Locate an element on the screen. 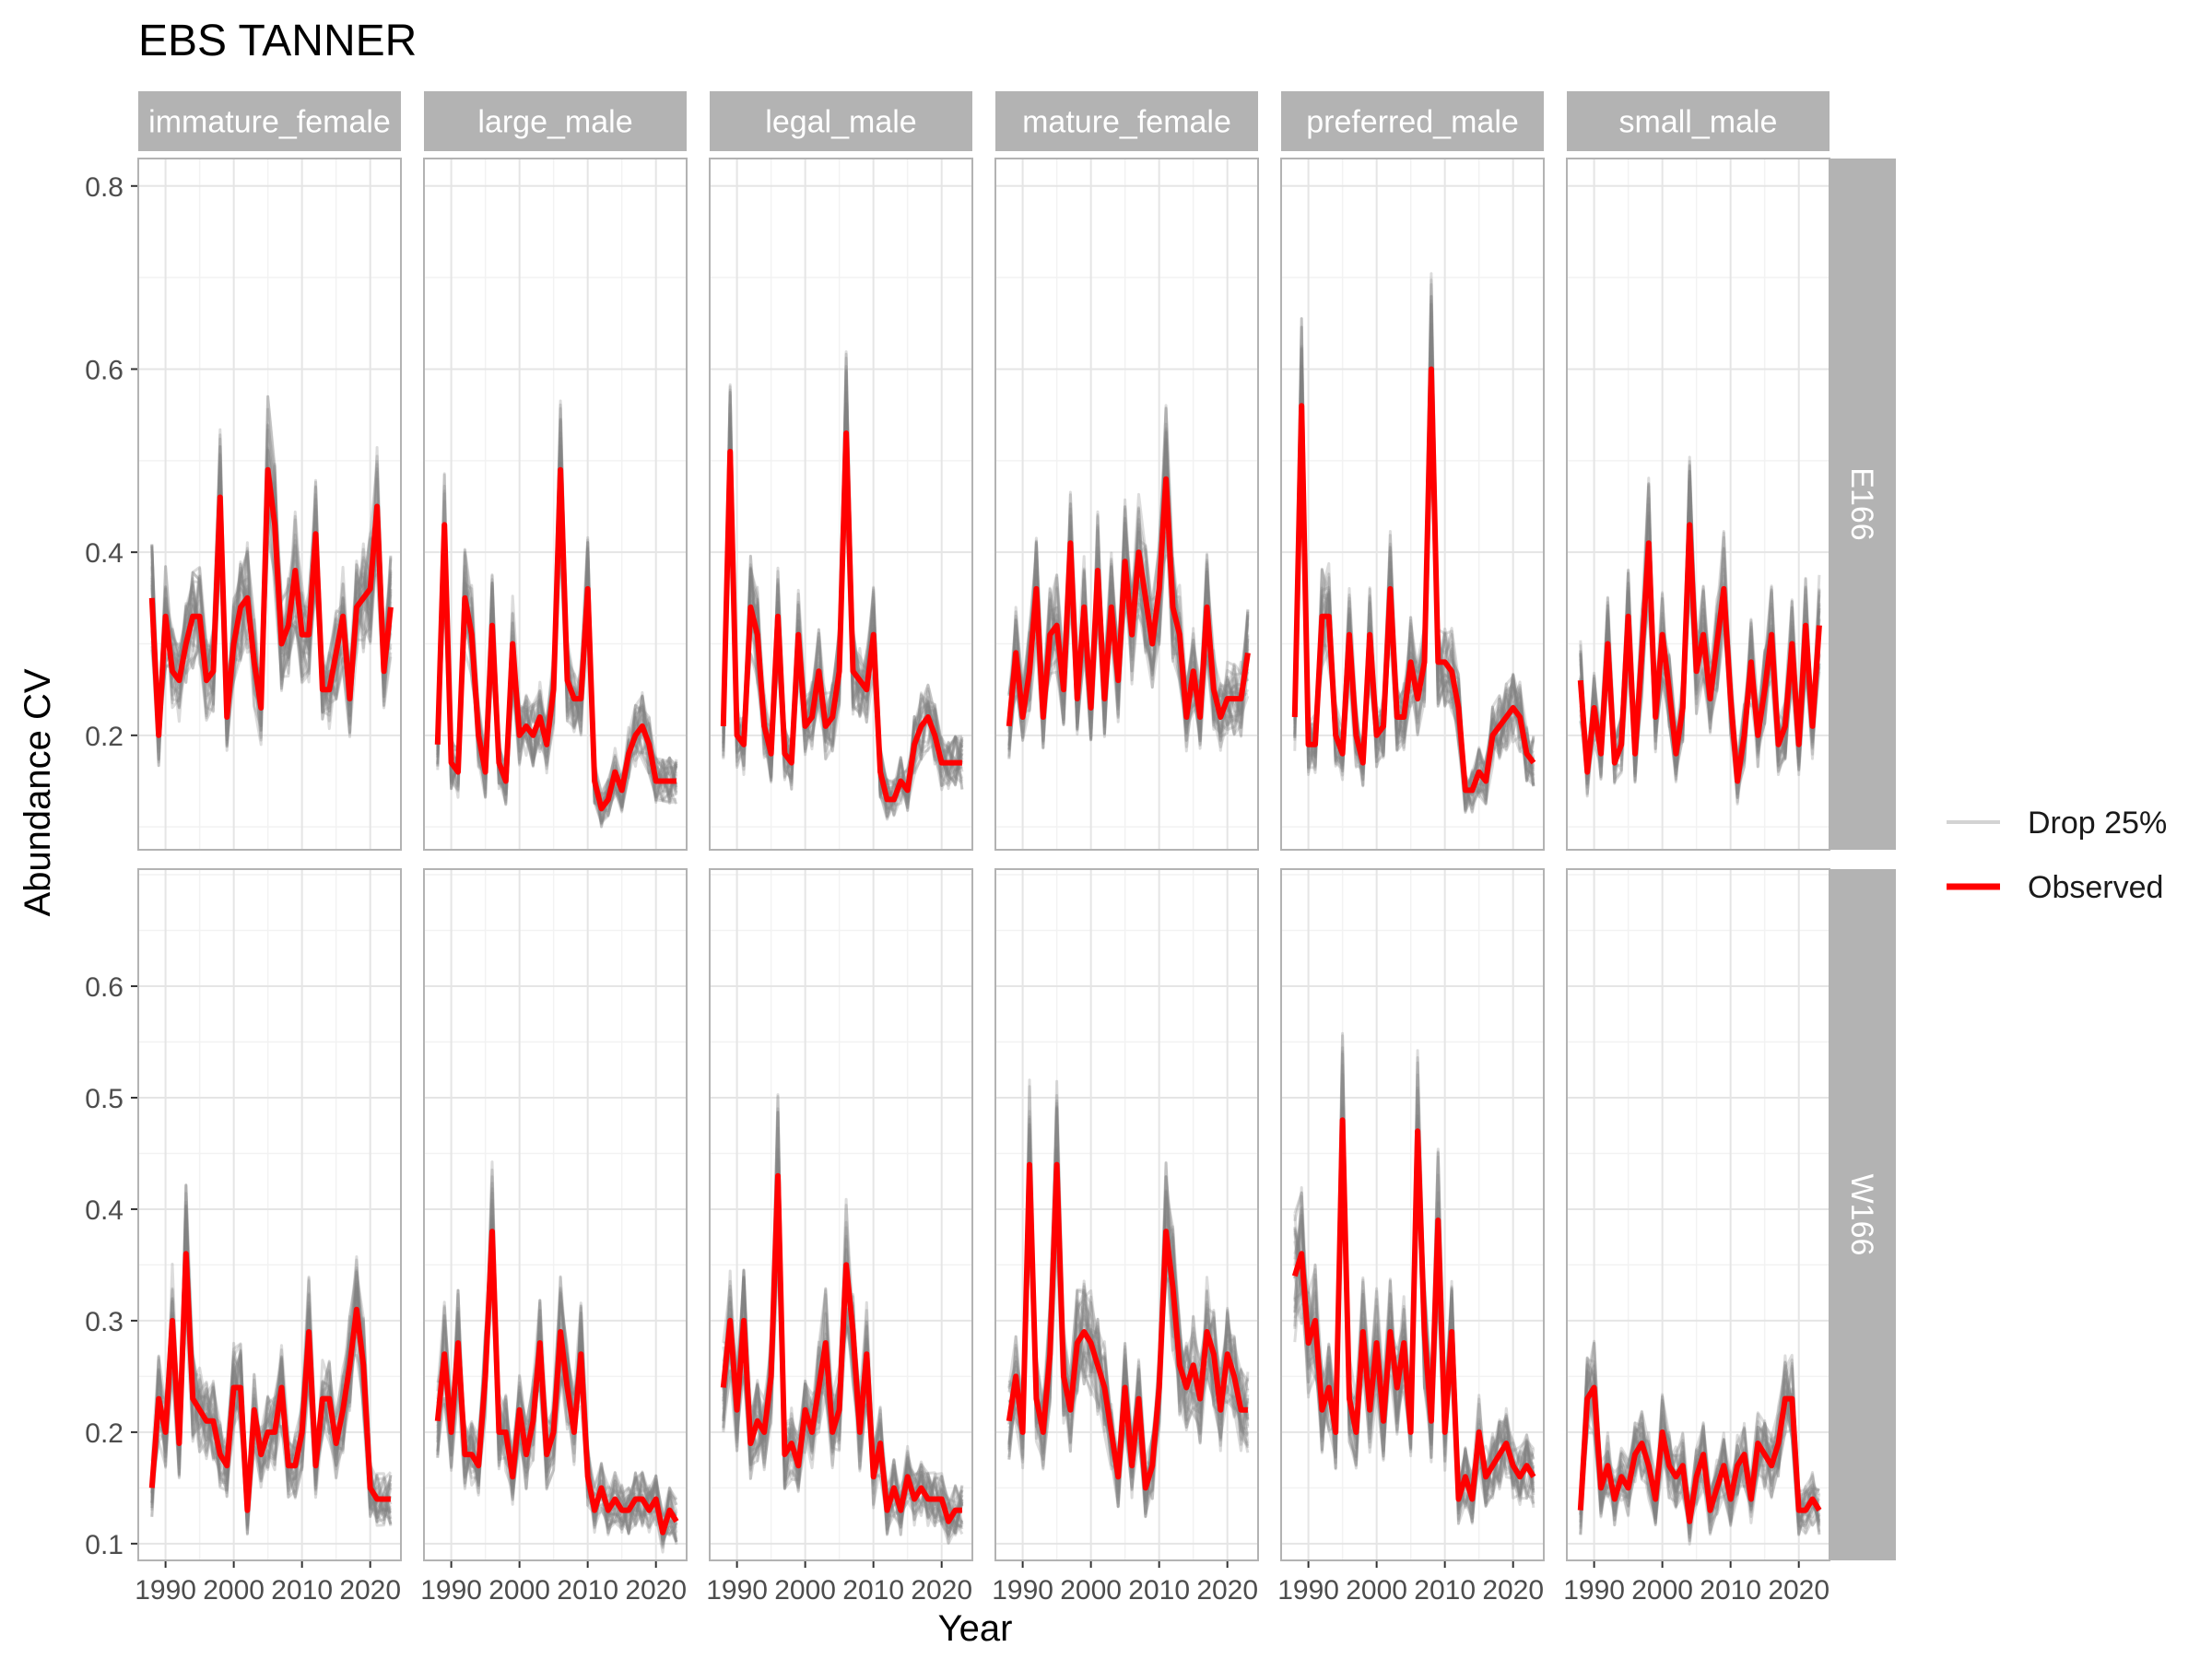 The height and width of the screenshot is (1659, 2212). facet-label-mature_female: mature_female is located at coordinates (1126, 122).